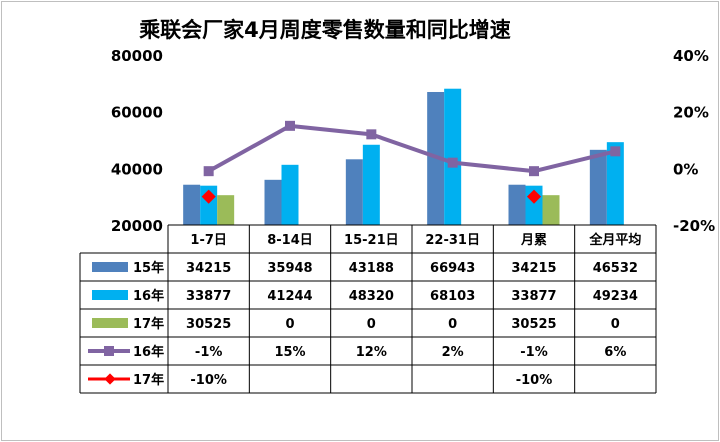 The image size is (720, 442). Describe the element at coordinates (615, 296) in the screenshot. I see `data-label: 49234` at that location.